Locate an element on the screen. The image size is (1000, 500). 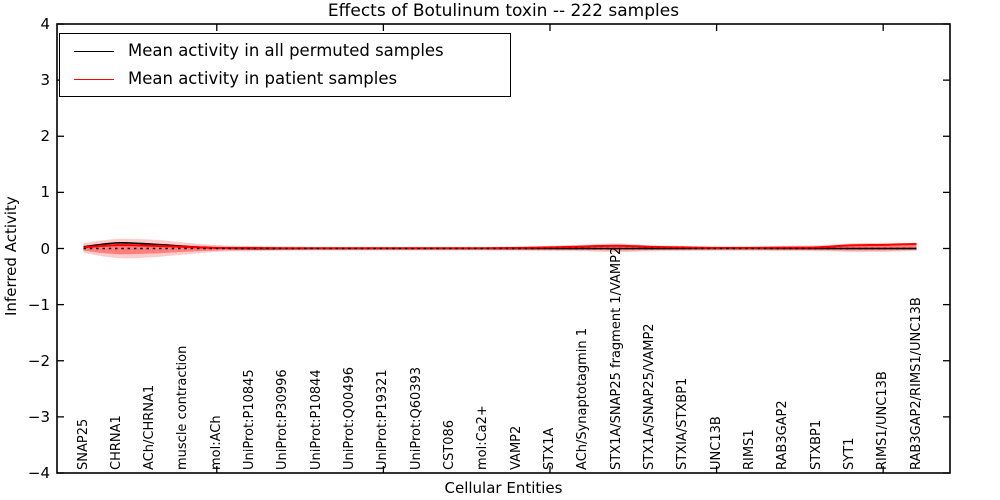
x-category-label: UniProt:P10845 is located at coordinates (250, 419).